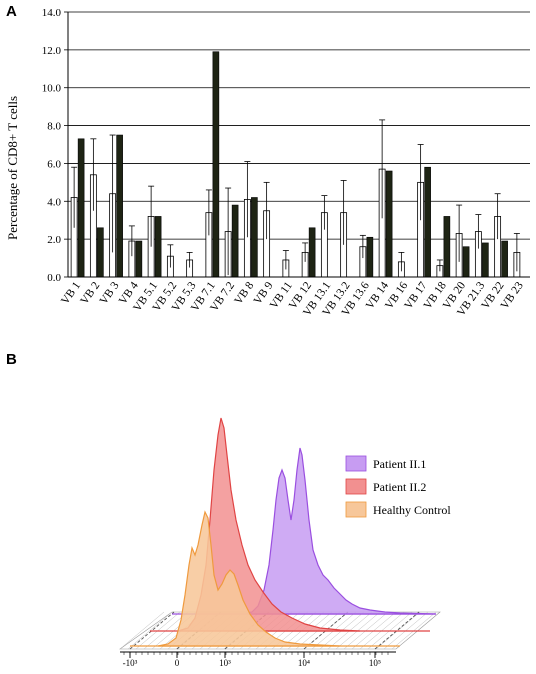 The width and height of the screenshot is (536, 674). What do you see at coordinates (52, 13) in the screenshot?
I see `y-tick-label: 14.0` at bounding box center [52, 13].